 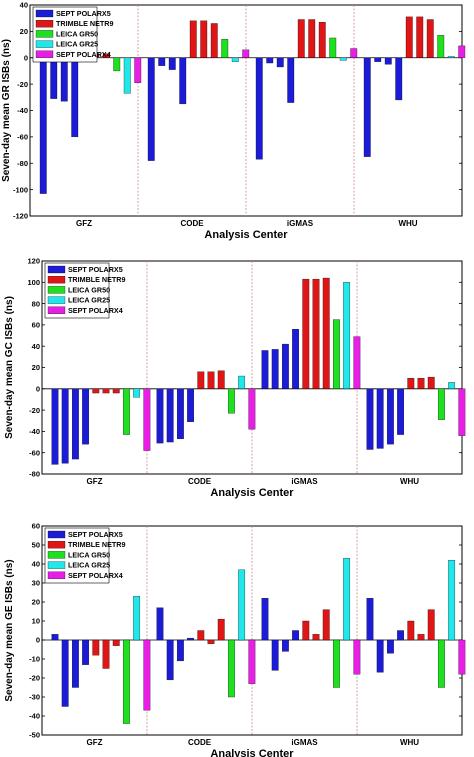 What do you see at coordinates (33, 282) in the screenshot?
I see `y-tick-label: 100` at bounding box center [33, 282].